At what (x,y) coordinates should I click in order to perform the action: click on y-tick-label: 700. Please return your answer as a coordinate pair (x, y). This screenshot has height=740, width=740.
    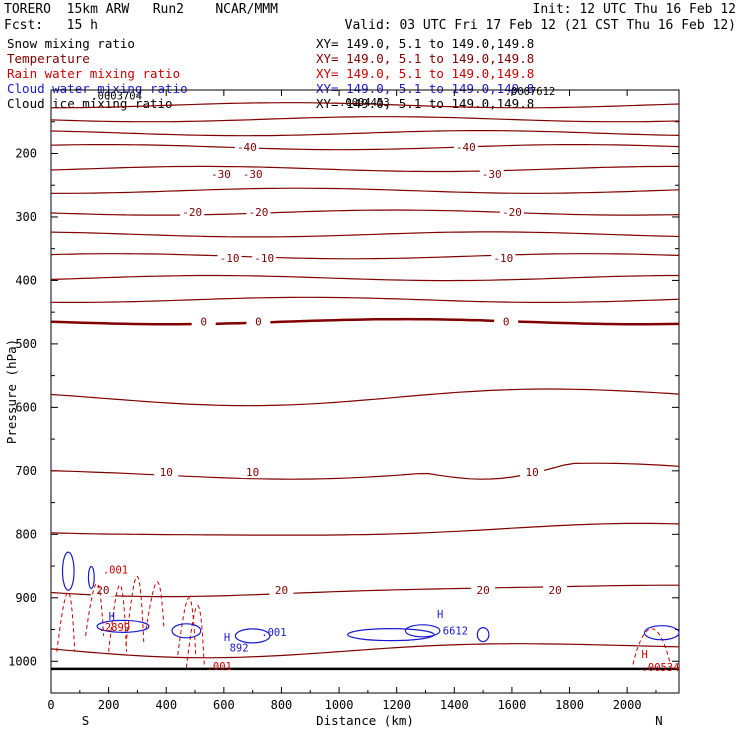
    Looking at the image, I should click on (26, 471).